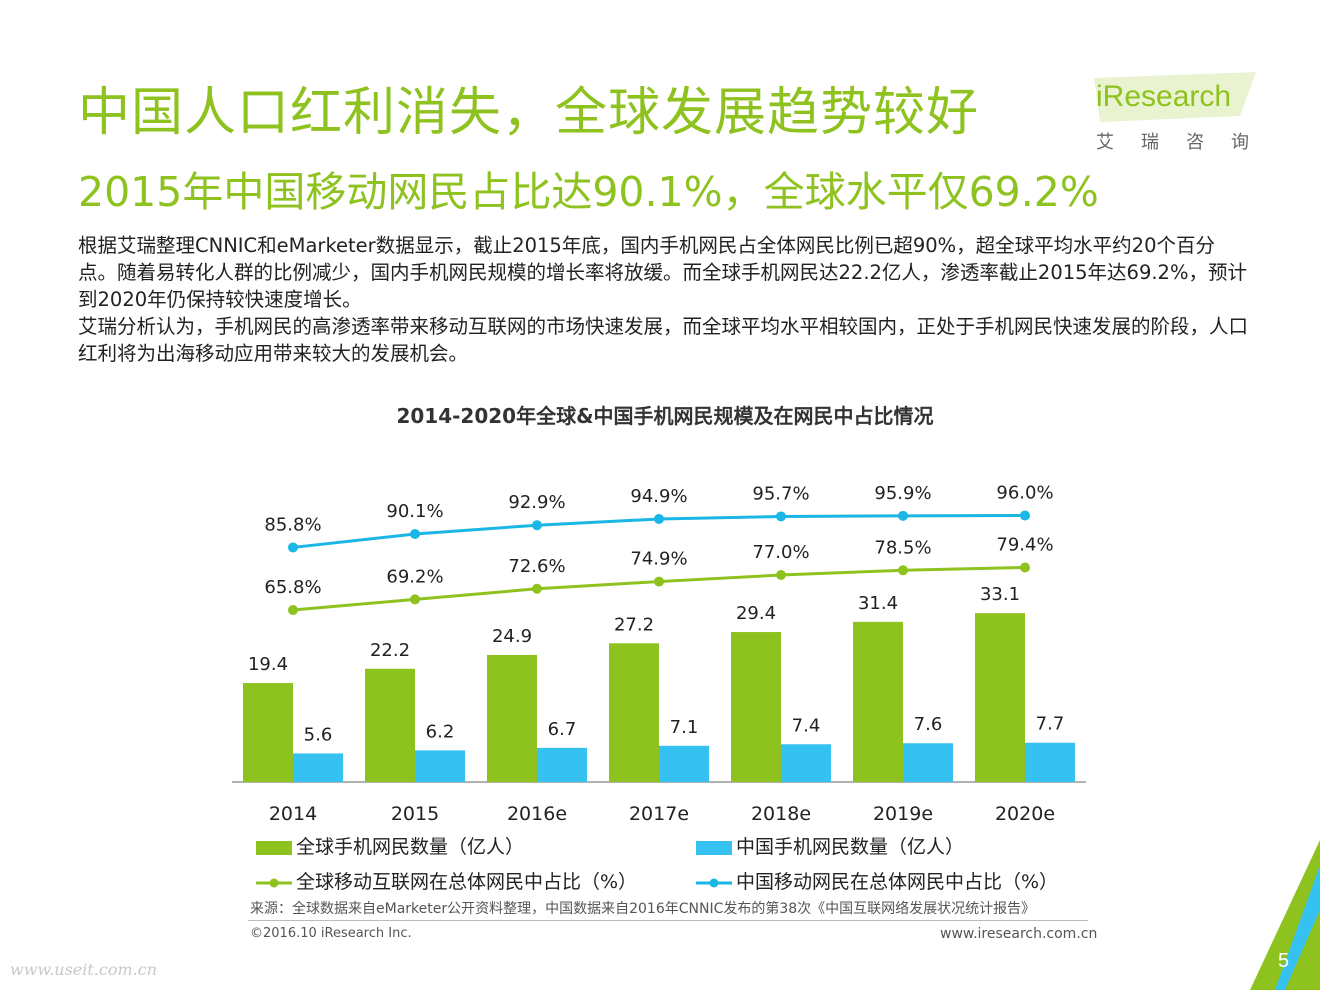  I want to click on legend-swatch-blue-bar, so click(714, 847).